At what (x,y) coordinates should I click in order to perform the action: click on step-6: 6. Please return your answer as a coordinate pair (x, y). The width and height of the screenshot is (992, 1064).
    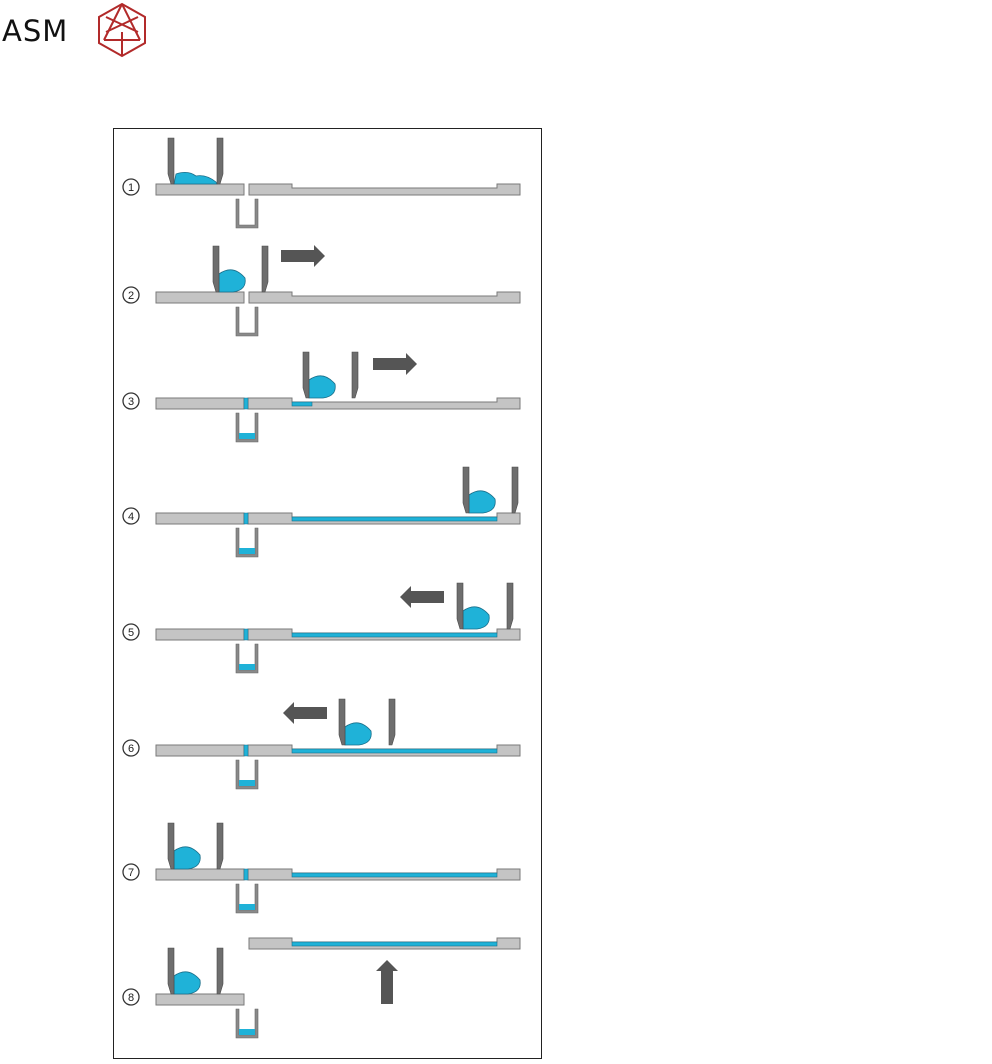
    Looking at the image, I should click on (321, 744).